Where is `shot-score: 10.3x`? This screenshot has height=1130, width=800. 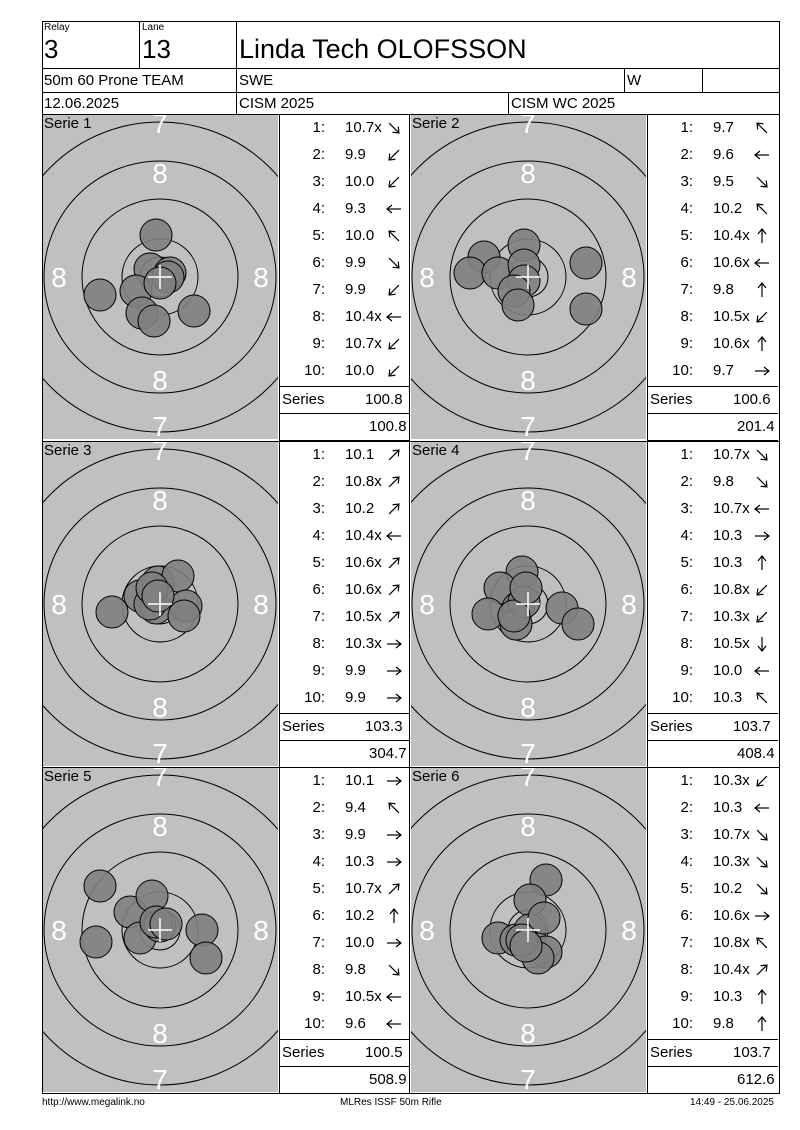
shot-score: 10.3x is located at coordinates (731, 616).